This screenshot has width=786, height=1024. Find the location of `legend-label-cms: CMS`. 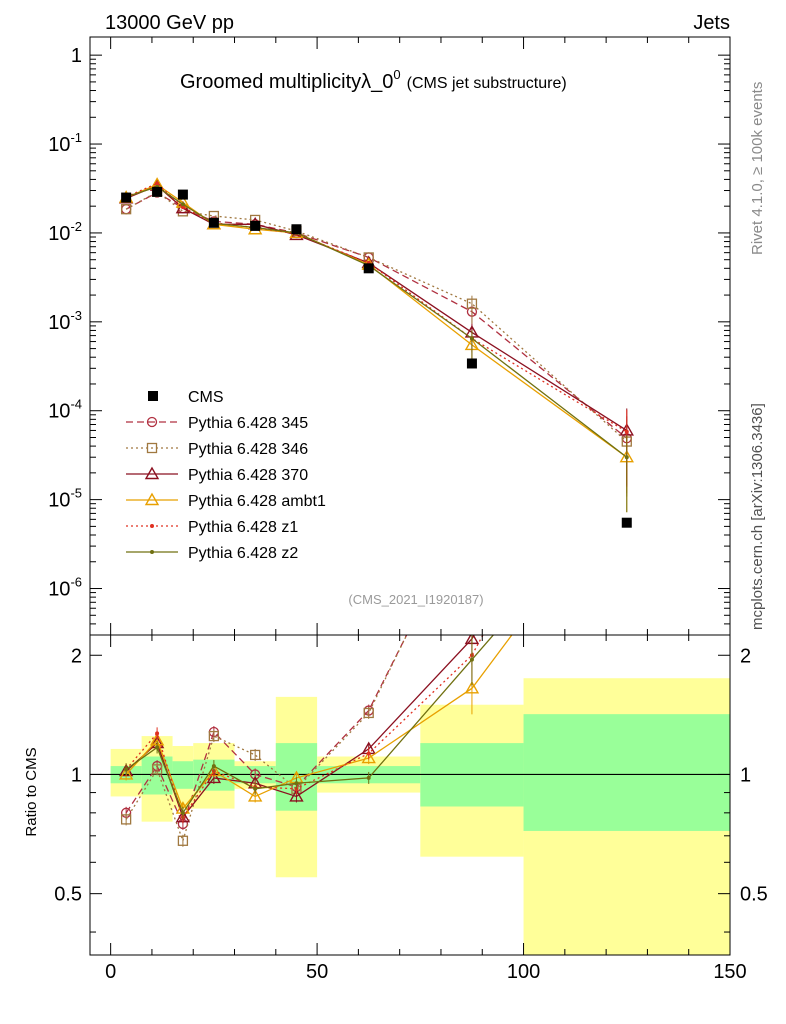

legend-label-cms: CMS is located at coordinates (206, 397).